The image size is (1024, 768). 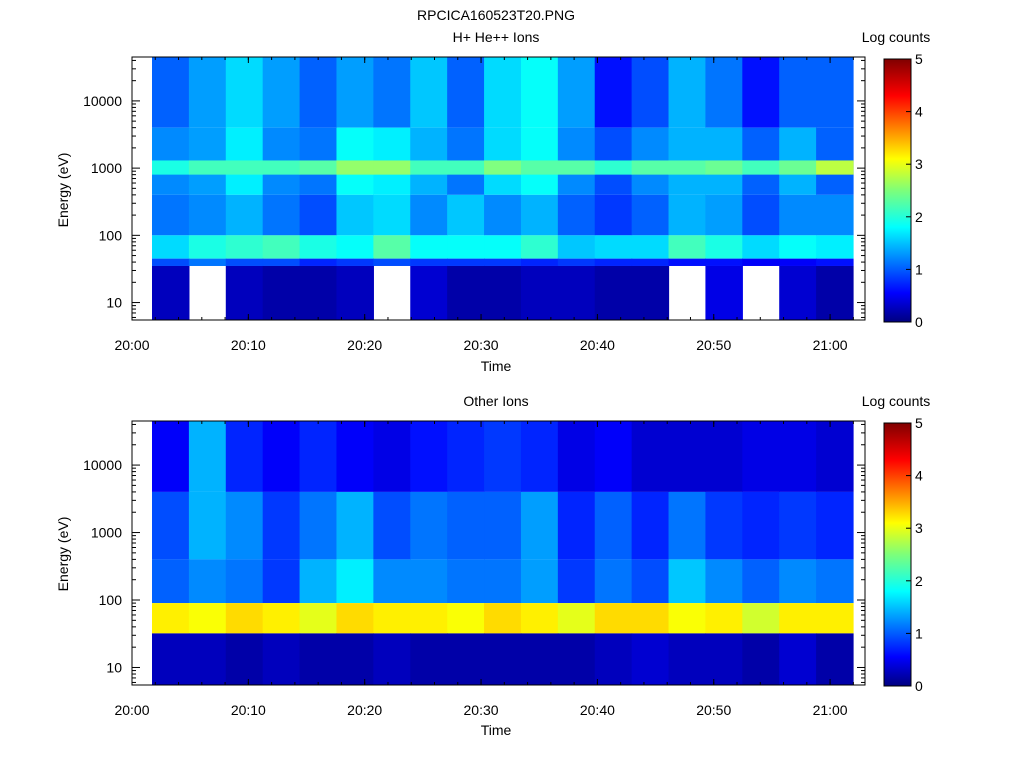 I want to click on x-tick-label: 20:10, so click(x=248, y=345).